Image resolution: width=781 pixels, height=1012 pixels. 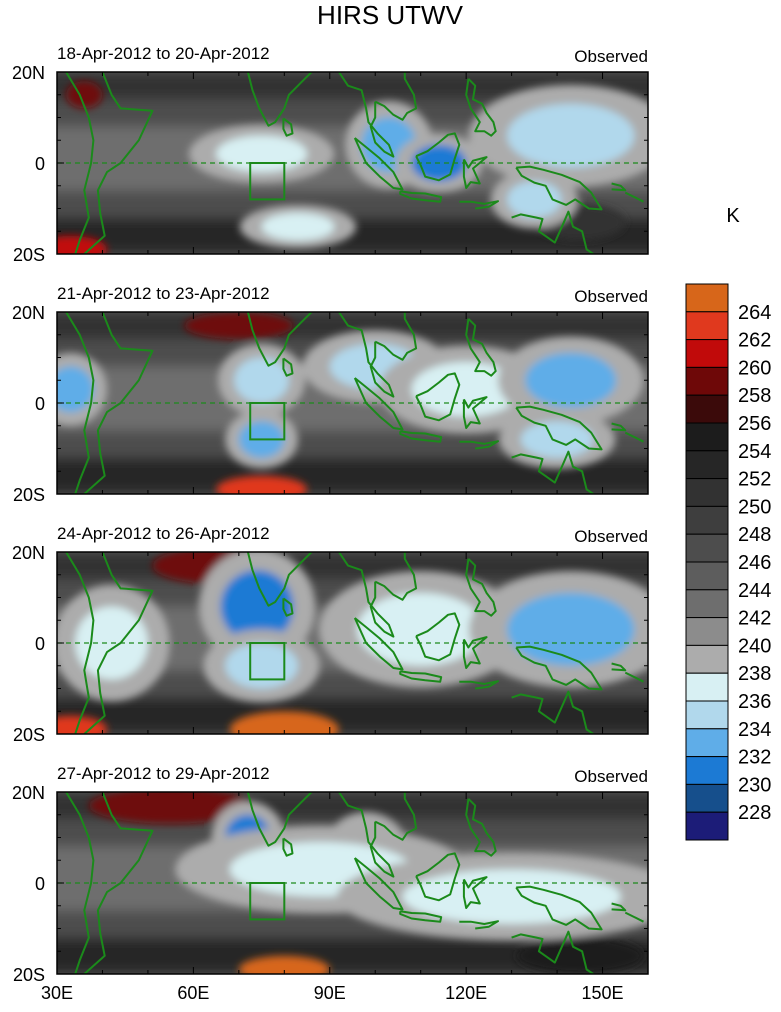 What do you see at coordinates (754, 341) in the screenshot?
I see `colorbar-label: 262` at bounding box center [754, 341].